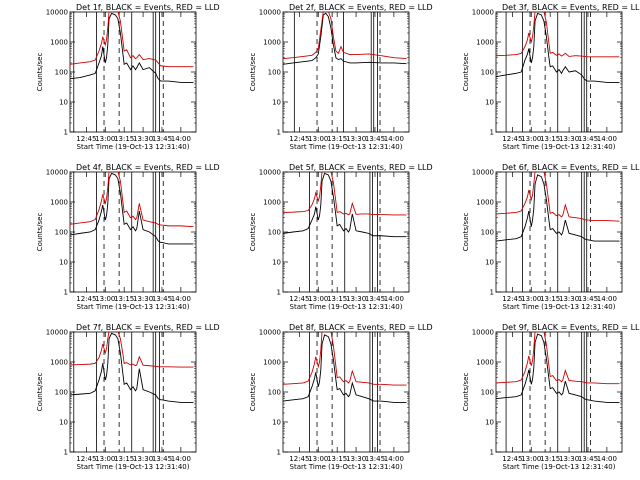 This screenshot has height=480, width=640. Describe the element at coordinates (361, 7) in the screenshot. I see `chart-title: Det 2f, BLACK = Events, RED = LLD` at that location.